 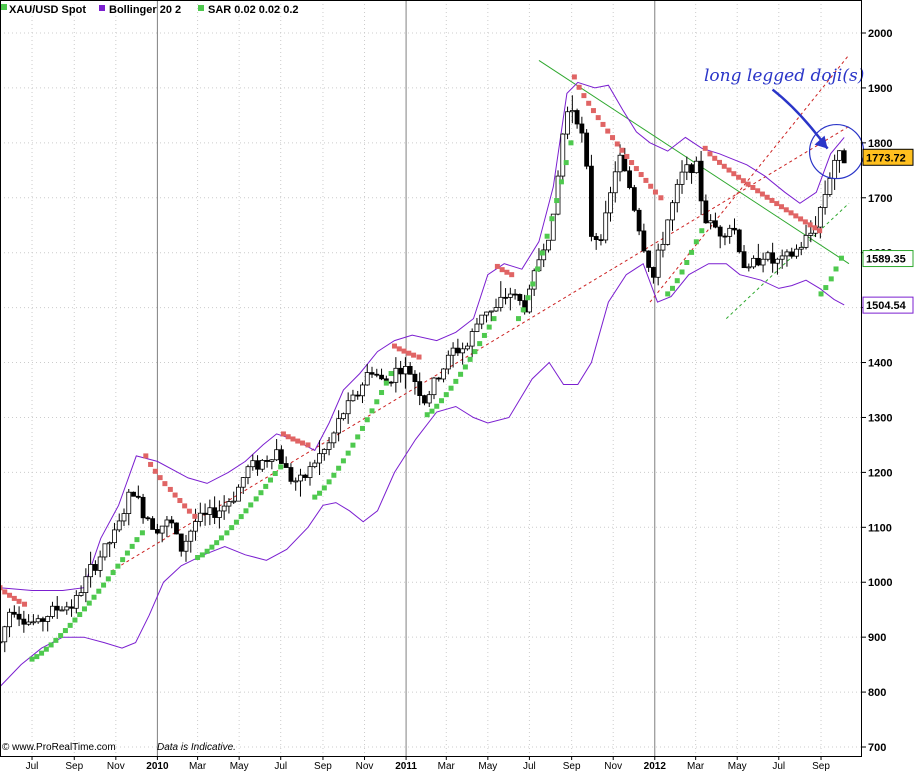 What do you see at coordinates (880, 364) in the screenshot?
I see `y-tick-label: 1400` at bounding box center [880, 364].